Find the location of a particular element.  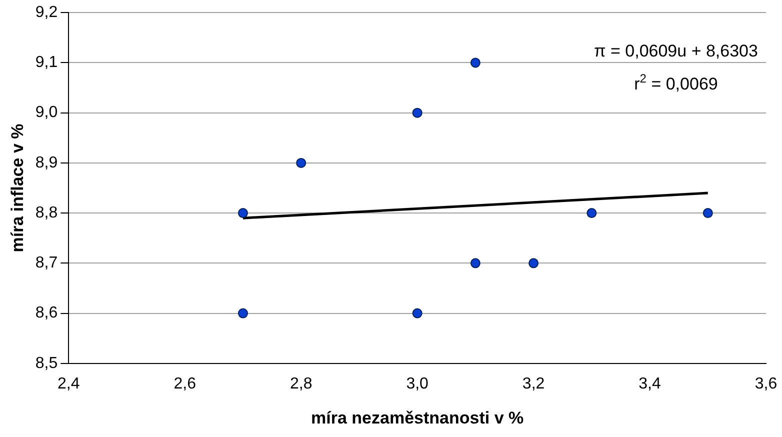

y-tick-label: 9,2 is located at coordinates (46, 13).